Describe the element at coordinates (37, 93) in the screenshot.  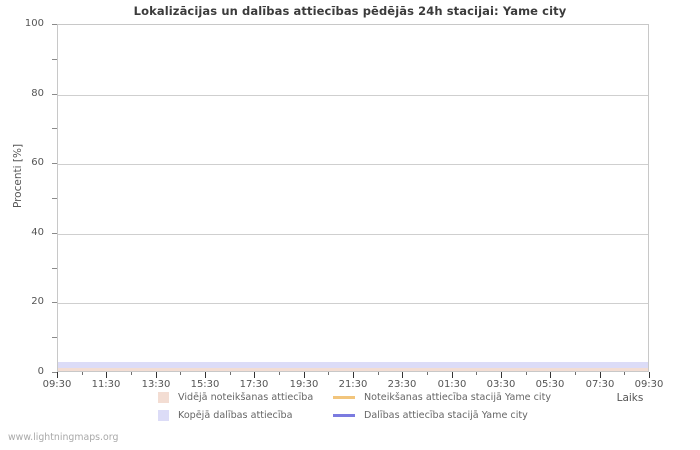
I see `y-tick-label: 80` at that location.